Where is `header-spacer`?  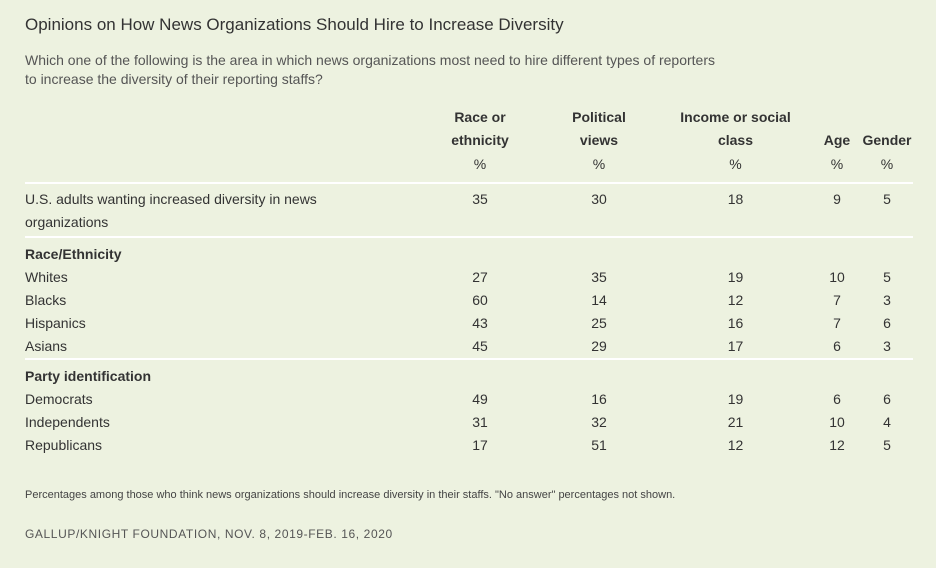
header-spacer is located at coordinates (222, 129).